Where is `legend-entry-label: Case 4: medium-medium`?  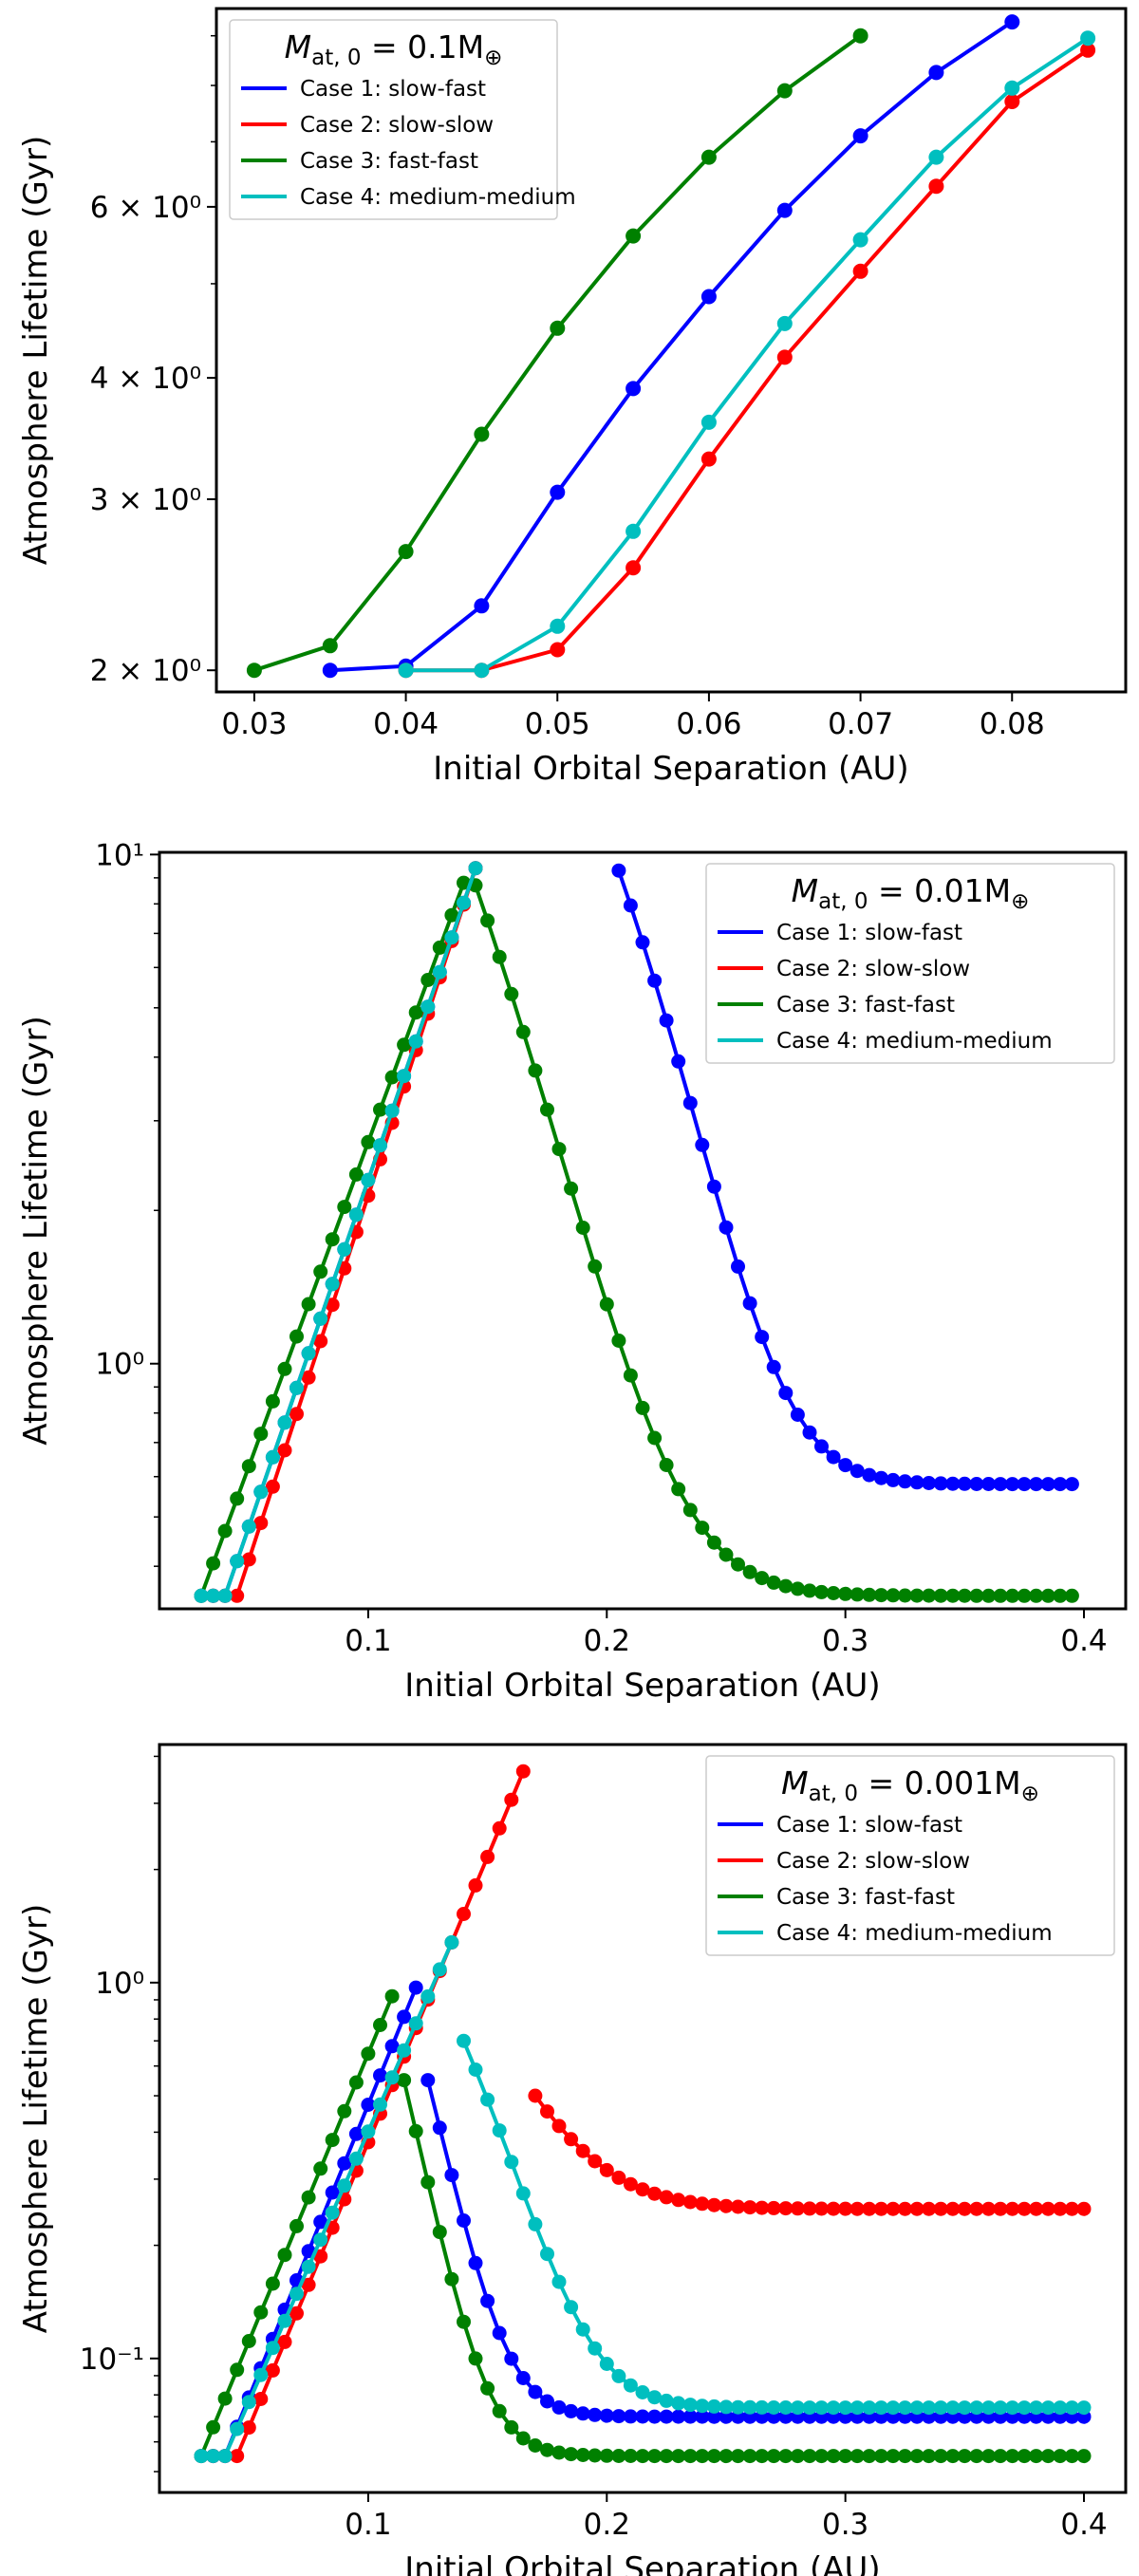 legend-entry-label: Case 4: medium-medium is located at coordinates (438, 197).